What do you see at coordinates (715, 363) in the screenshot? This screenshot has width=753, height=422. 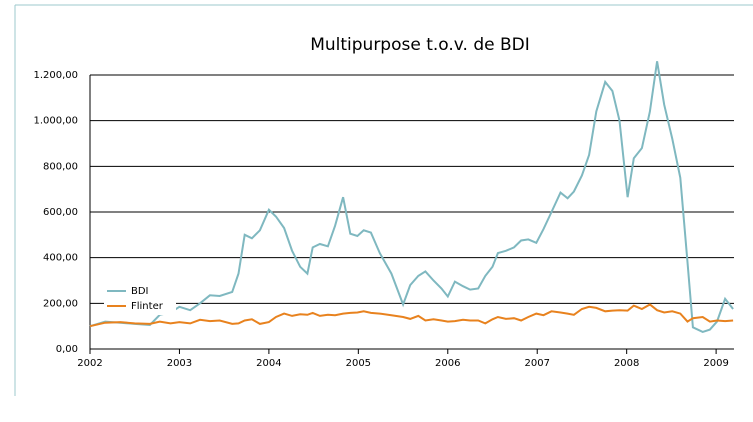 I see `x-tick-label: 2009` at bounding box center [715, 363].